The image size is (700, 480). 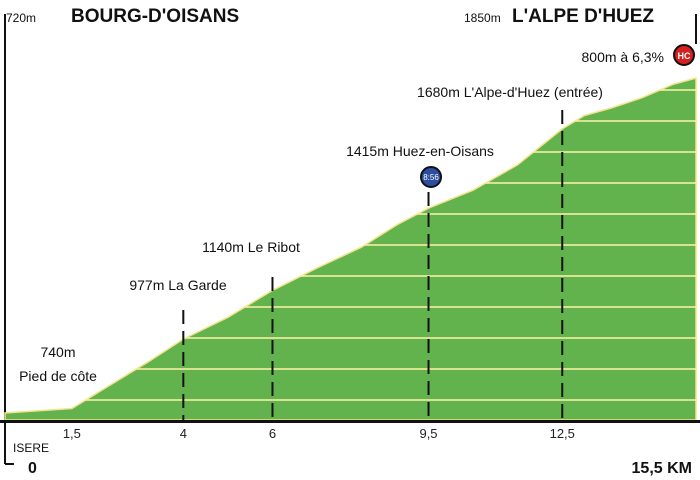 I want to click on end-km-label: 15,5 KM, so click(x=662, y=468).